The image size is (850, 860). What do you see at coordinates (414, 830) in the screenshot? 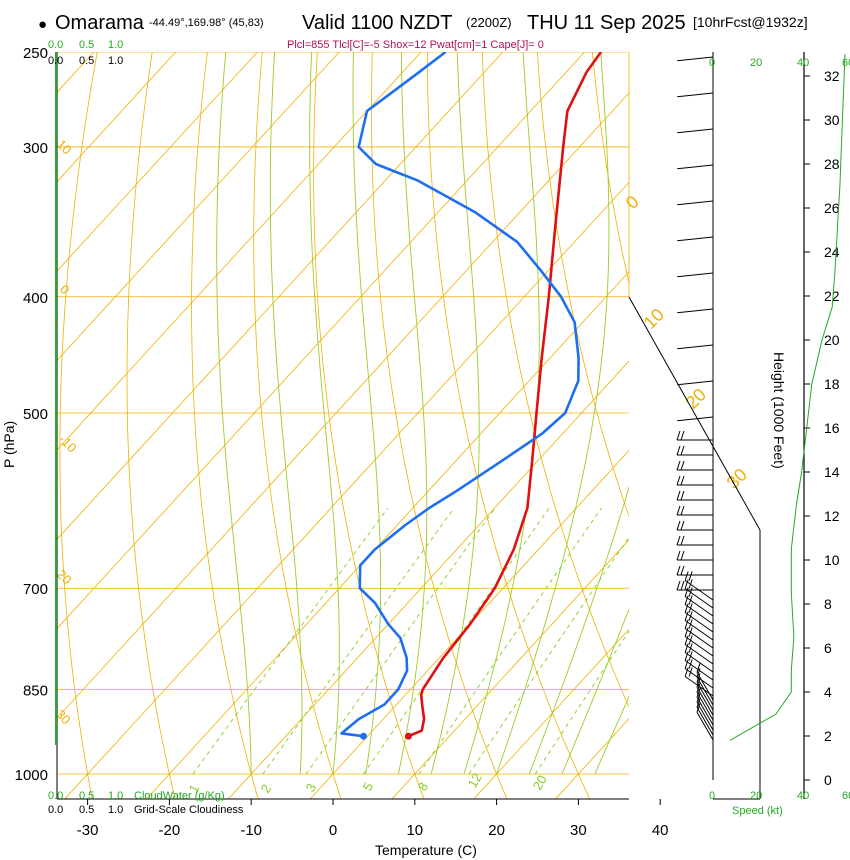
I see `temp-tick-10: 10` at bounding box center [414, 830].